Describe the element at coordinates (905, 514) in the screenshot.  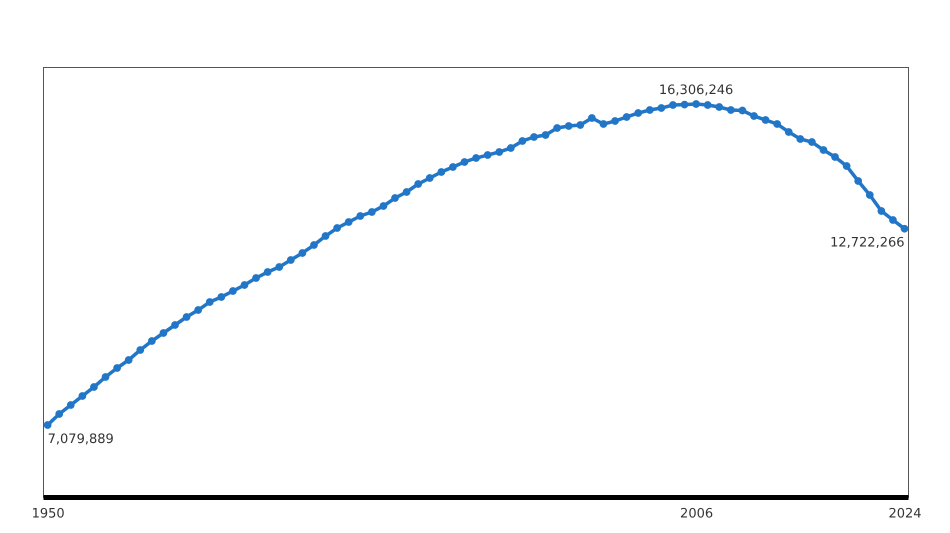
I see `x-tick-label: 2024` at that location.